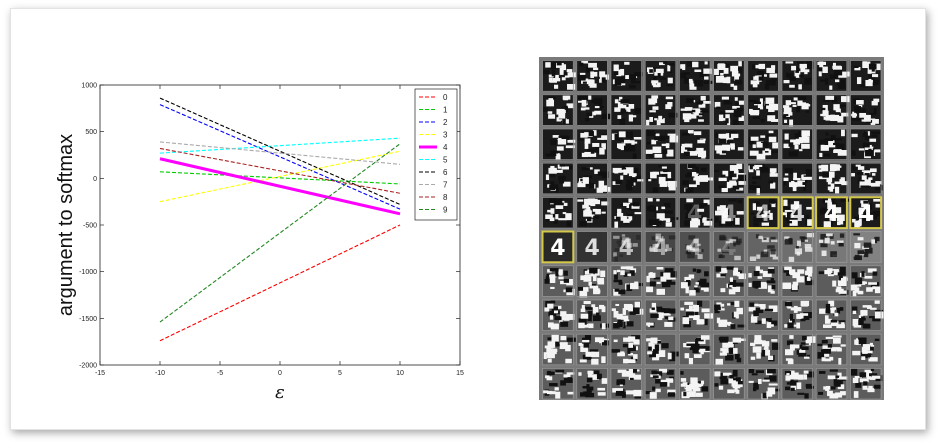 The height and width of the screenshot is (444, 938). Describe the element at coordinates (866, 213) in the screenshot. I see `highlighted-digit-cell: 4` at that location.